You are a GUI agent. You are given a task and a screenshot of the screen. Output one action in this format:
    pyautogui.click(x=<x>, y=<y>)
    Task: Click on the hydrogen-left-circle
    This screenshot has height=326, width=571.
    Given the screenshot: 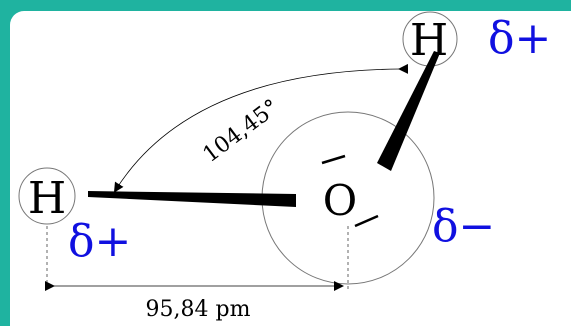 What is the action you would take?
    pyautogui.click(x=47, y=196)
    